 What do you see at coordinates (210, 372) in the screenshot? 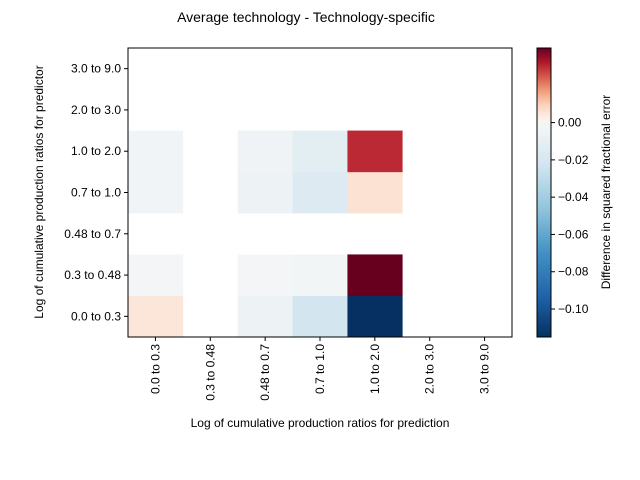
I see `x-tick-label: 0.3 to 0.48` at bounding box center [210, 372].